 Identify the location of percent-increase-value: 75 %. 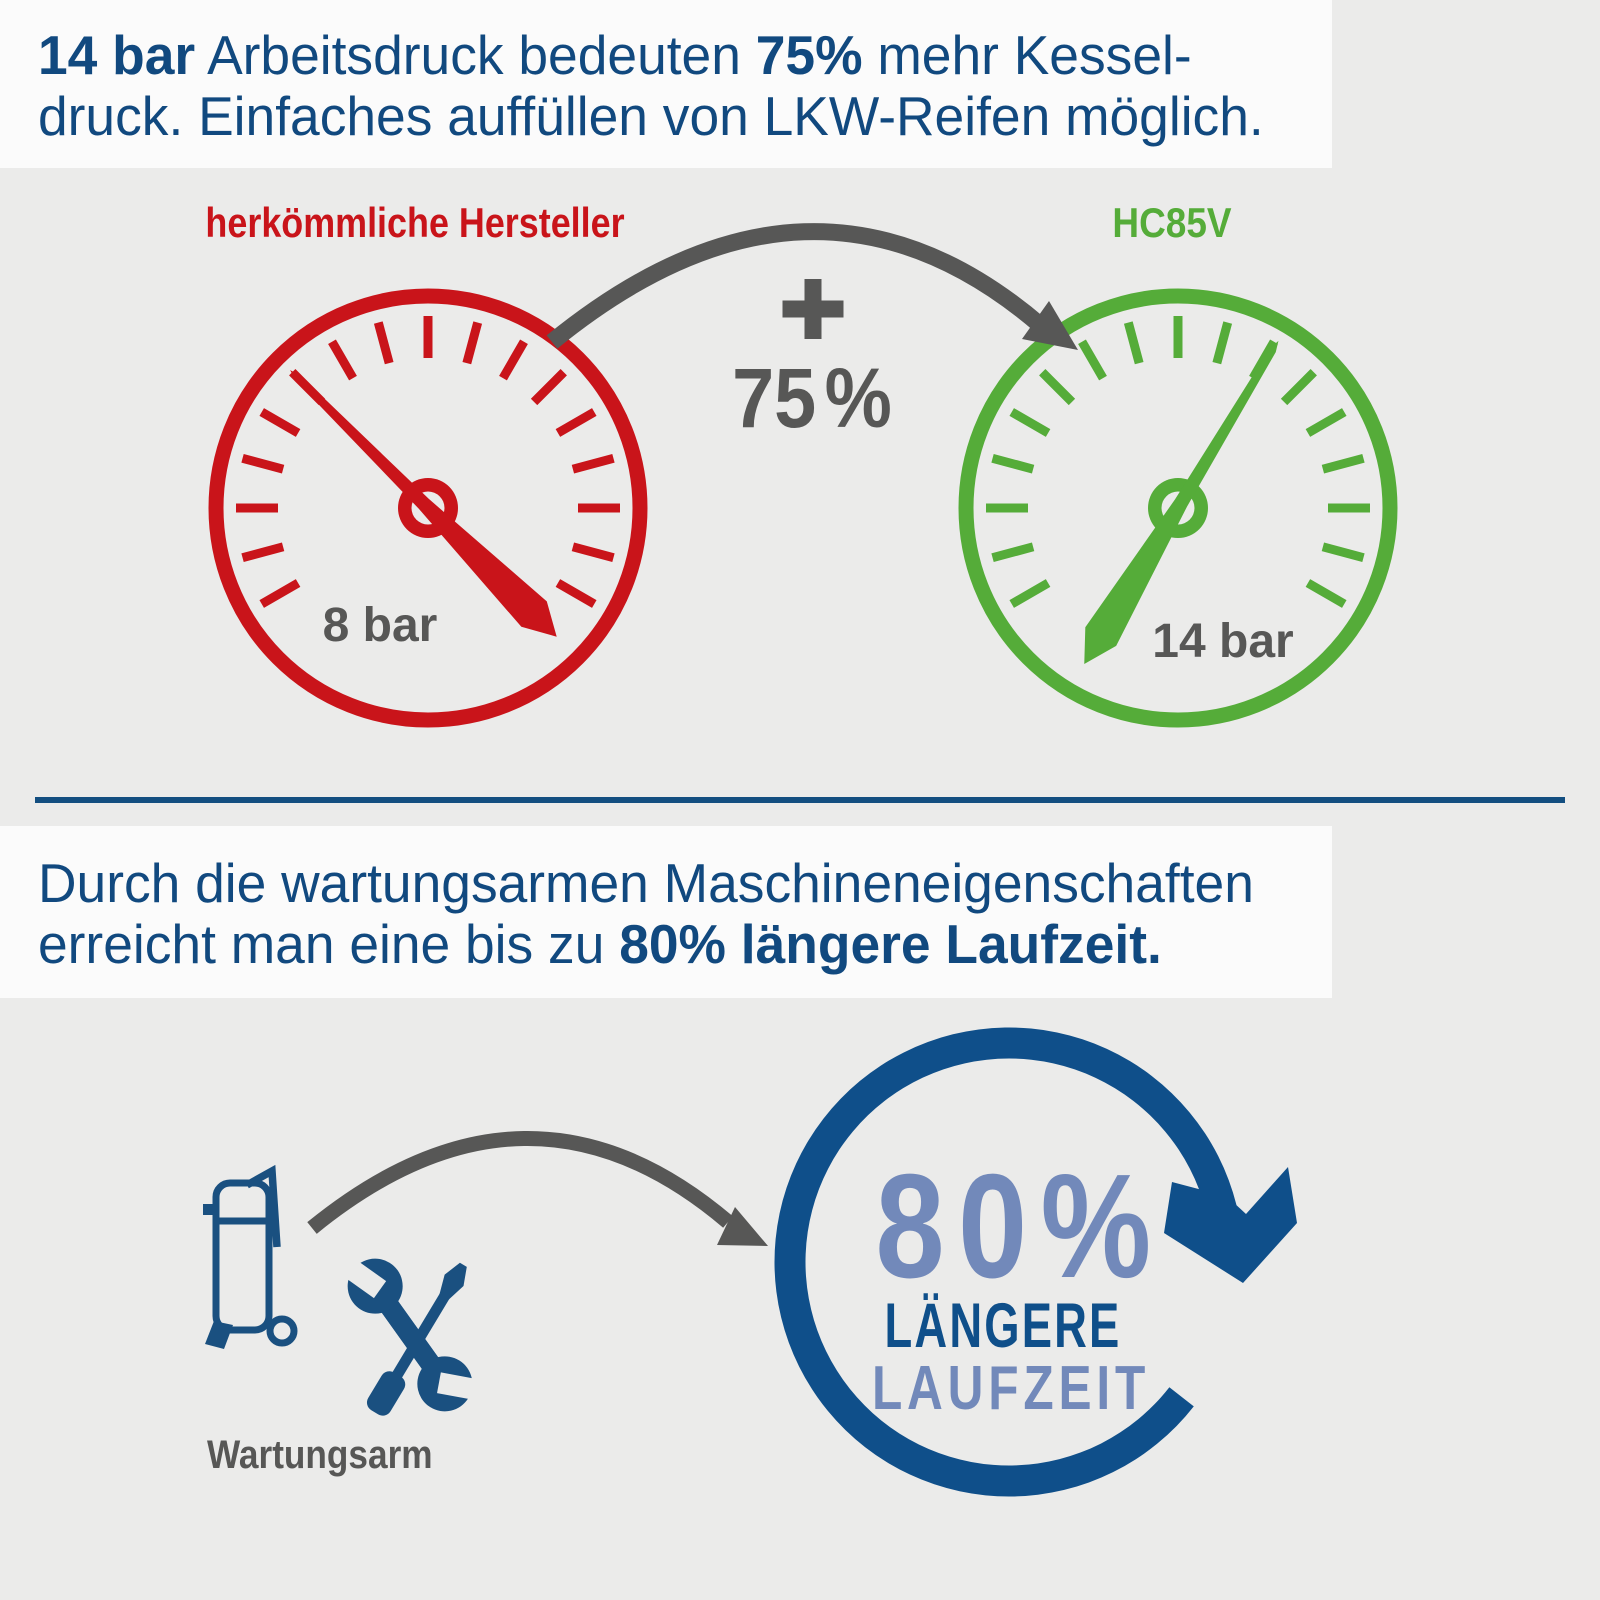
(812, 398).